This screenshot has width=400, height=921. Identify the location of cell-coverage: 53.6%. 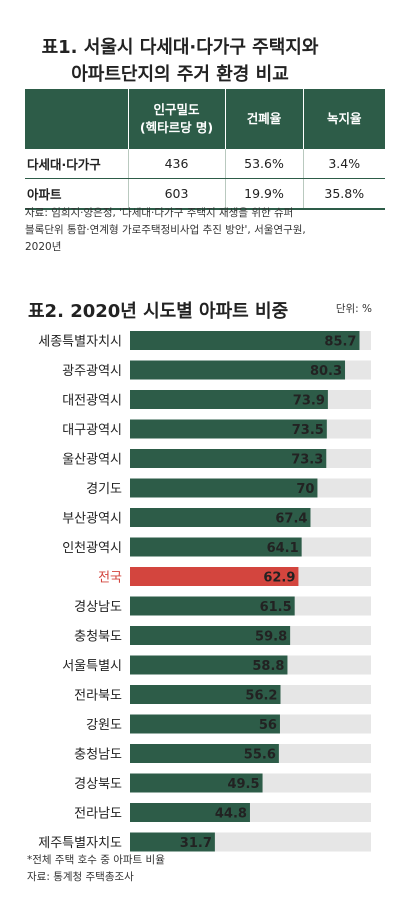
(263, 164).